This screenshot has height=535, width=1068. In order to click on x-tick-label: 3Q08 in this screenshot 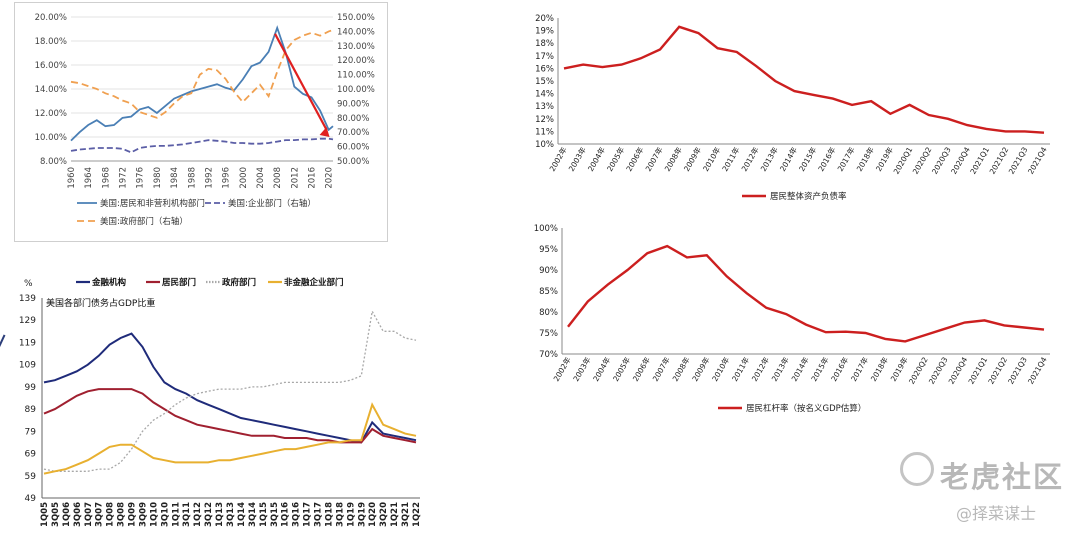, I will do `click(122, 514)`.